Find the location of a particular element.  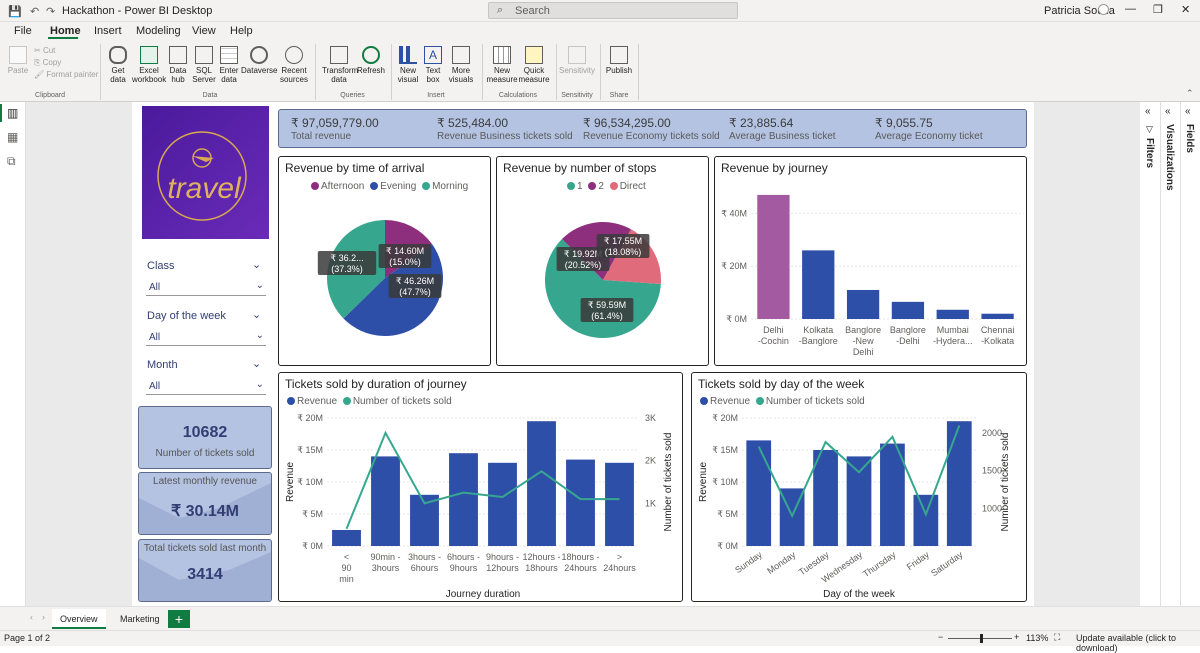

fields-pane-tab: Fields is located at coordinates (1189, 138).